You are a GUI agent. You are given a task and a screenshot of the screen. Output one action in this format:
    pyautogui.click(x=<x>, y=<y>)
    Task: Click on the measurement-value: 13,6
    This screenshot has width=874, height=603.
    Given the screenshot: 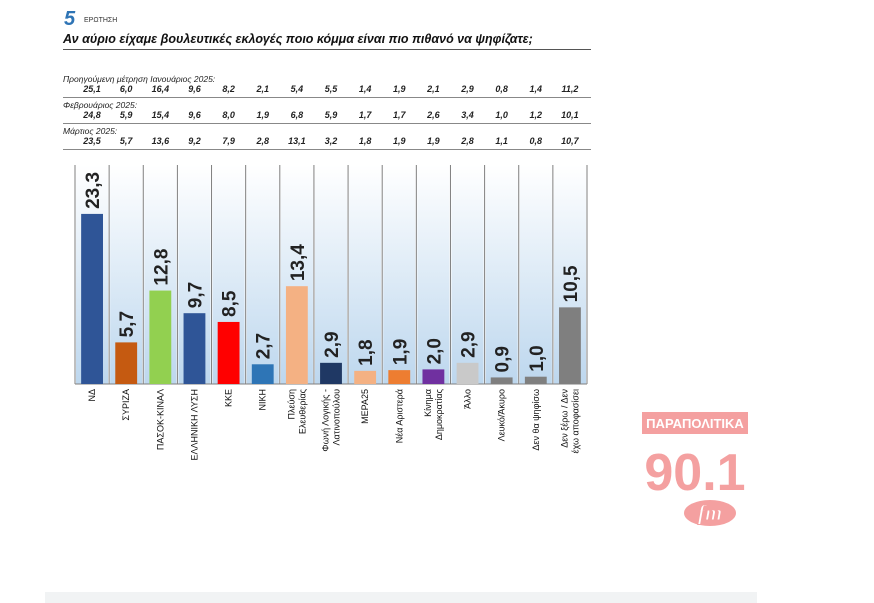 What is the action you would take?
    pyautogui.click(x=160, y=141)
    